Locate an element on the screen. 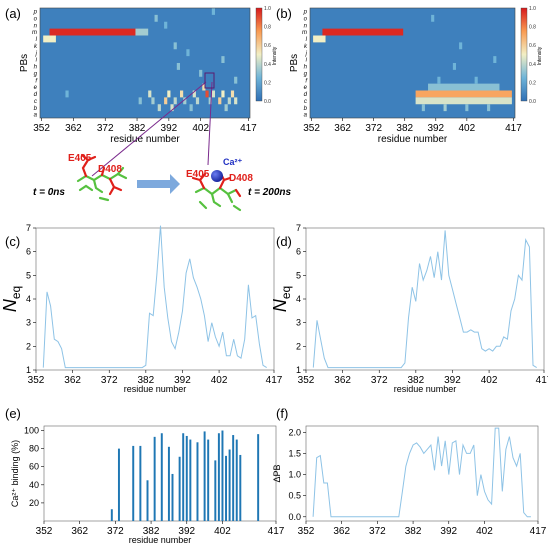  y-tick-label: 60 is located at coordinates (34, 467).